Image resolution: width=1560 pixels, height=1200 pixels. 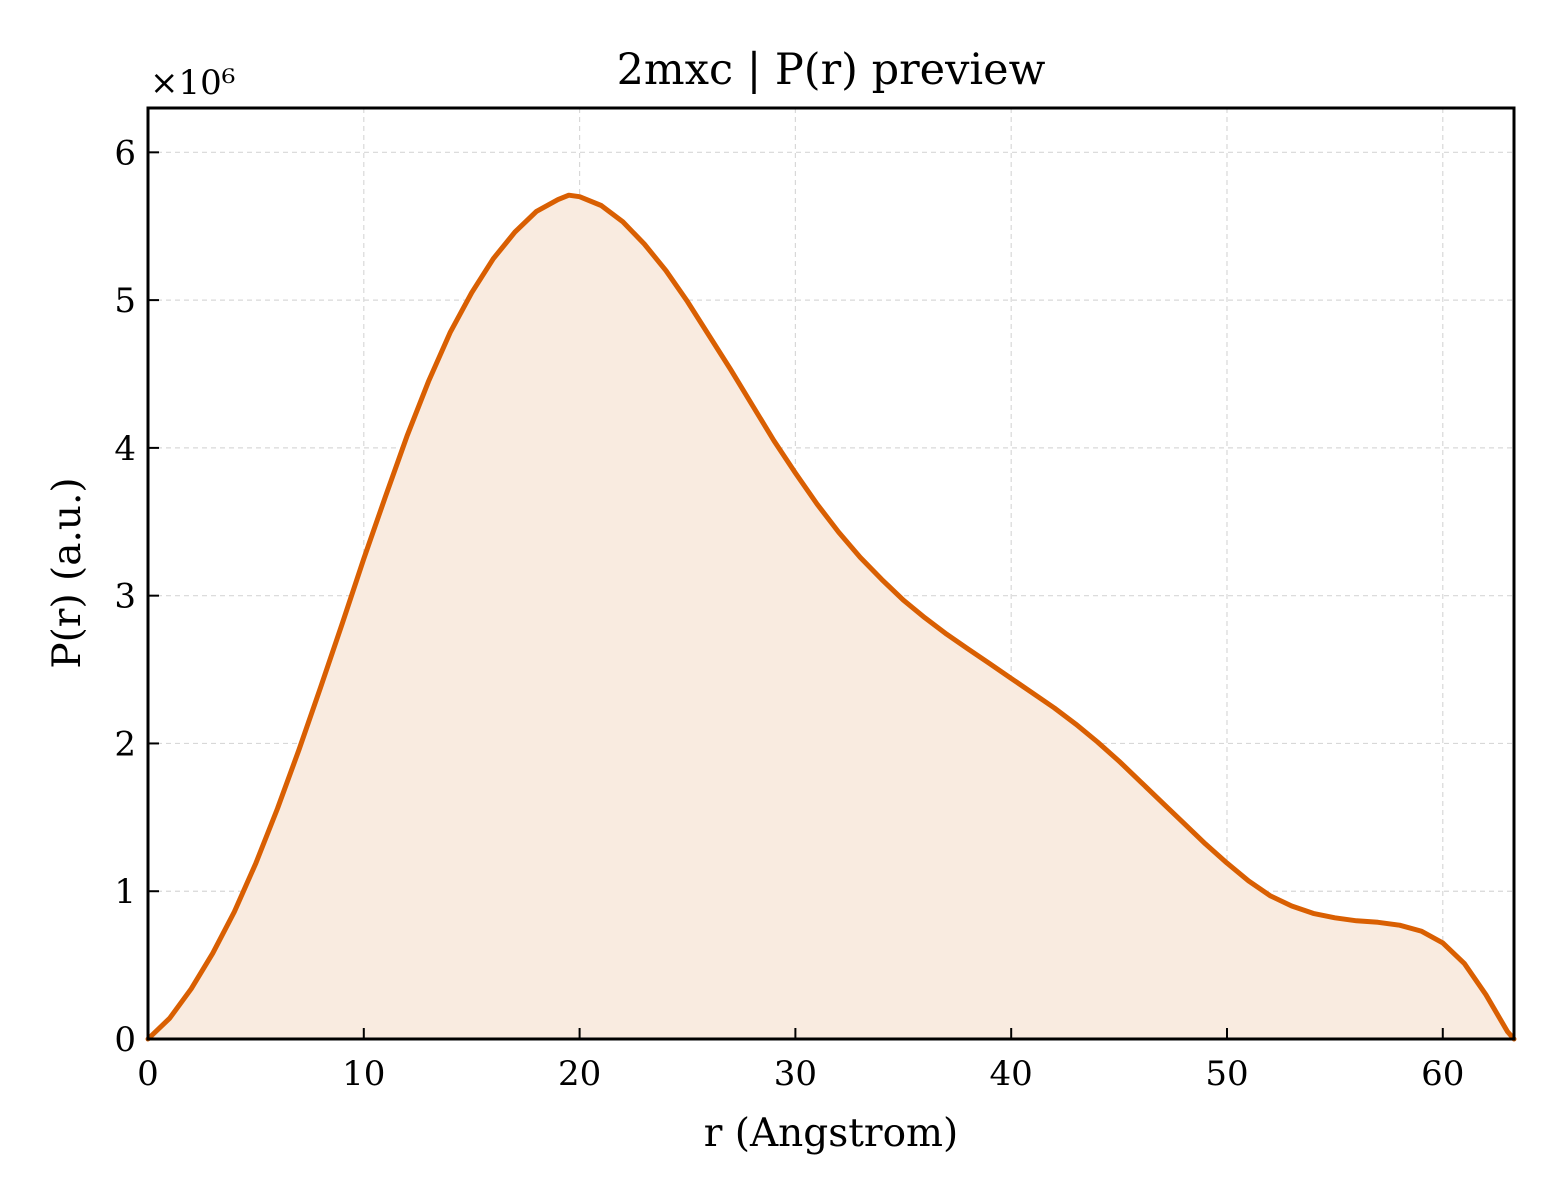 What do you see at coordinates (831, 70) in the screenshot?
I see `chart-title: 2mxc | P(r) preview` at bounding box center [831, 70].